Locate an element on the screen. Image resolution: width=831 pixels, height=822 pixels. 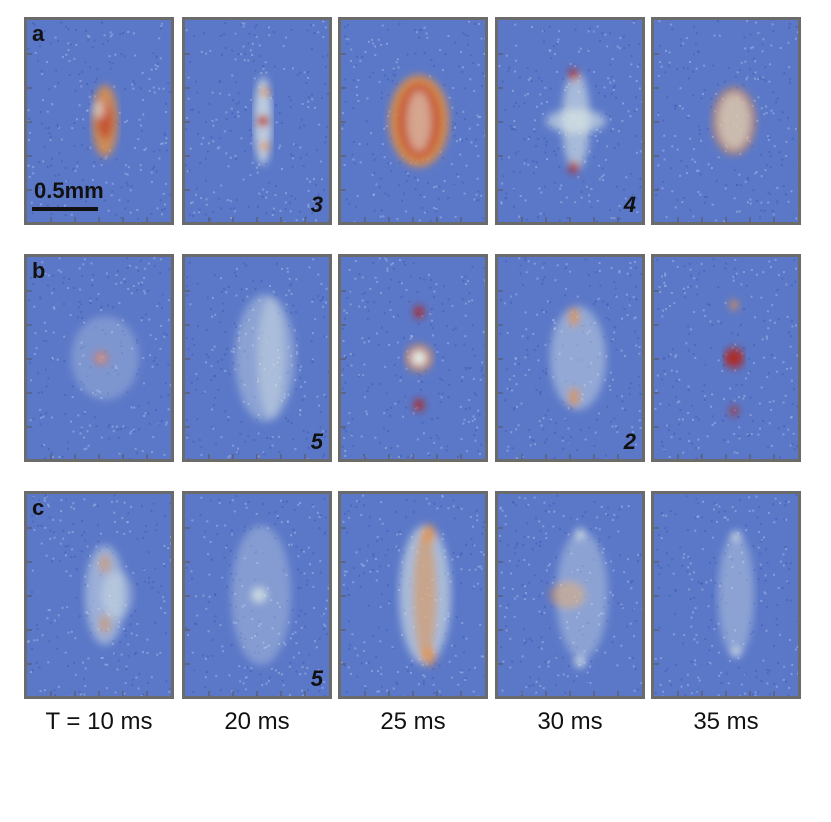
panel-number: 2 is located at coordinates (629, 441).